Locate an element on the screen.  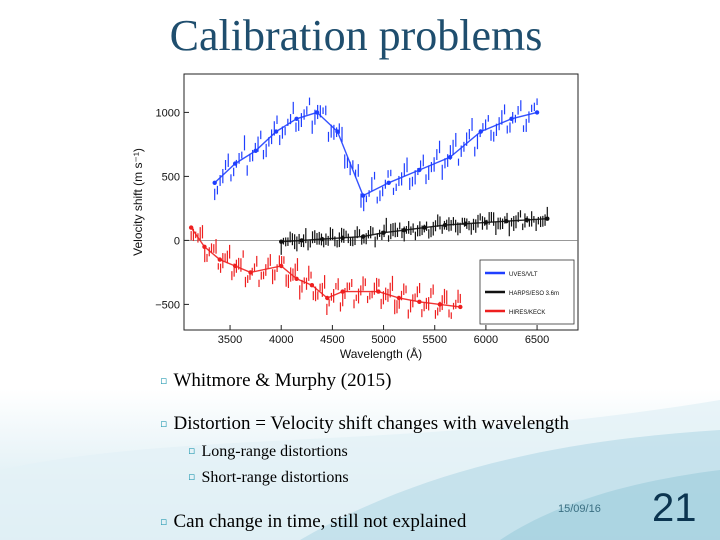
data-point is located at coordinates (281, 241).